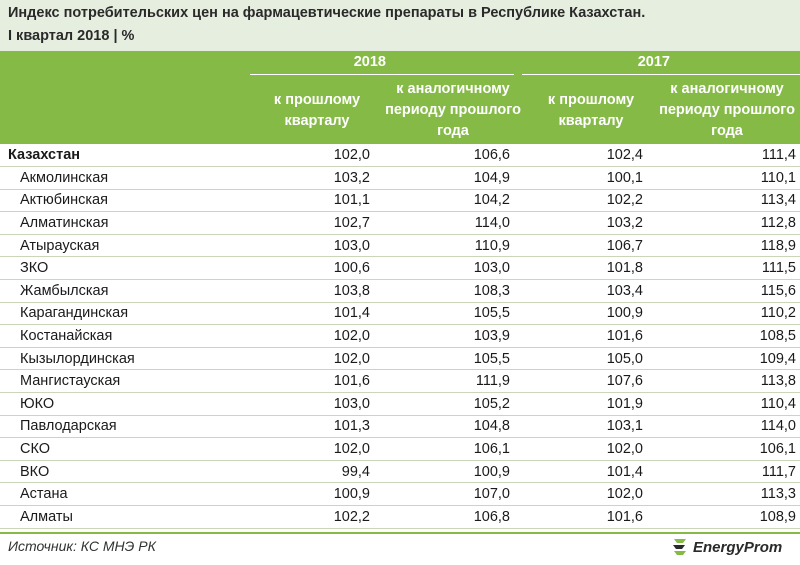 This screenshot has width=800, height=565. I want to click on cell-2018-prev-quarter: 101,3, so click(312, 427).